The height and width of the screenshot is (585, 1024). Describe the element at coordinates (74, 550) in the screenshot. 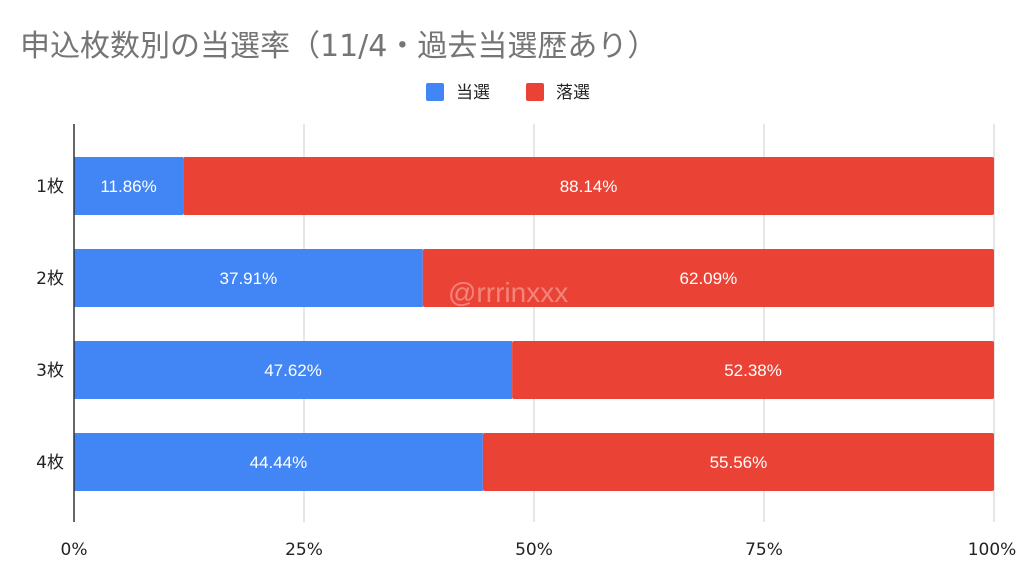

I see `x-tick-label: 0%` at that location.